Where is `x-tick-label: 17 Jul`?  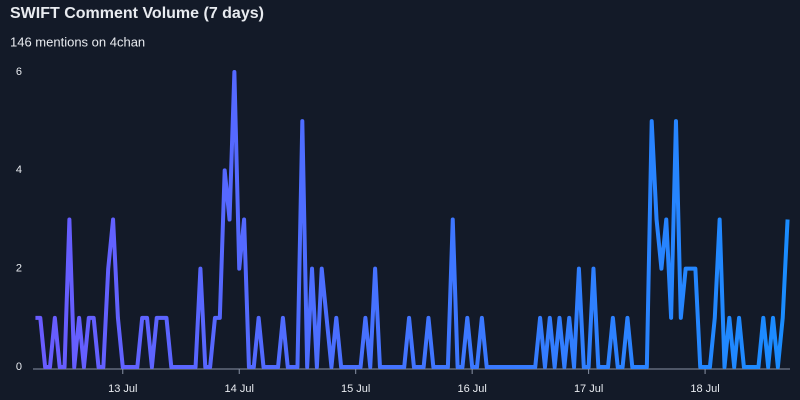
x-tick-label: 17 Jul is located at coordinates (588, 389).